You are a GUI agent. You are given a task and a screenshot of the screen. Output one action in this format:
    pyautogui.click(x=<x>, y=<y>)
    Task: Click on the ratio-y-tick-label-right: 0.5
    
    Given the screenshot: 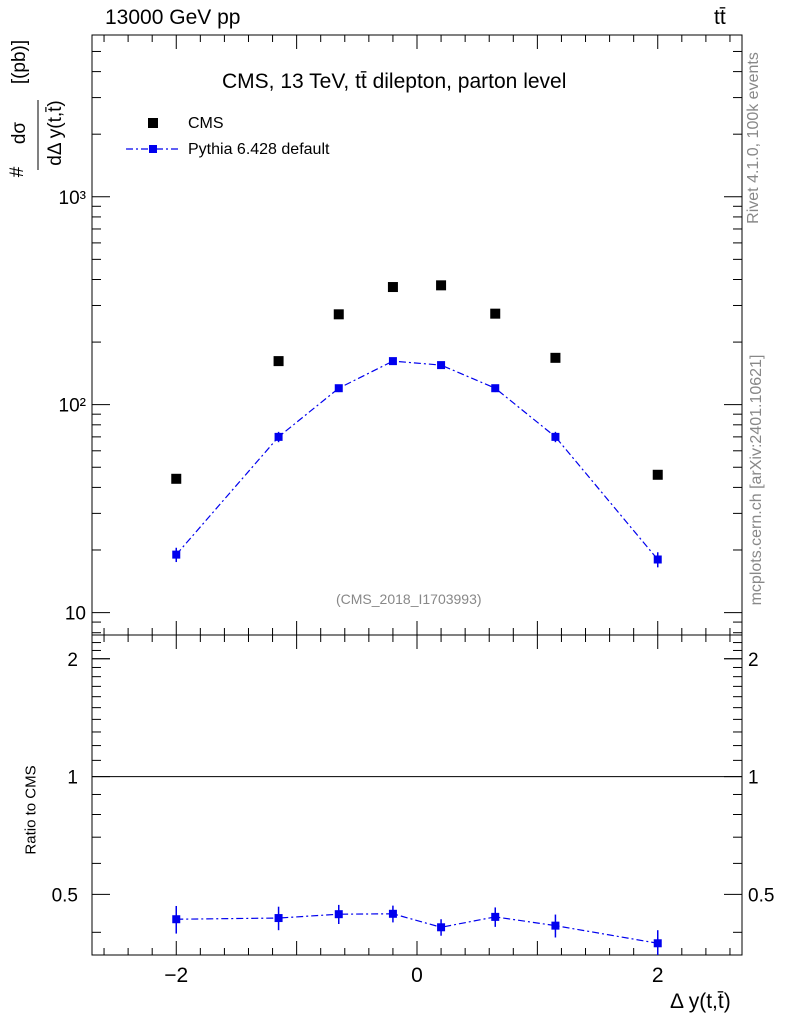 What is the action you would take?
    pyautogui.click(x=761, y=895)
    